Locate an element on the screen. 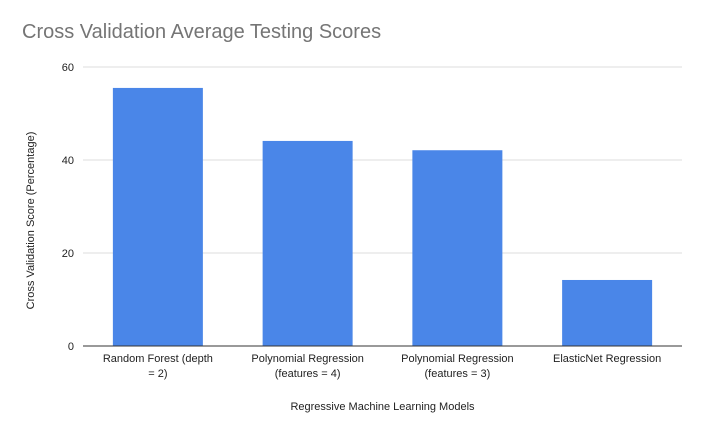  y-tick-label: 0 is located at coordinates (71, 347).